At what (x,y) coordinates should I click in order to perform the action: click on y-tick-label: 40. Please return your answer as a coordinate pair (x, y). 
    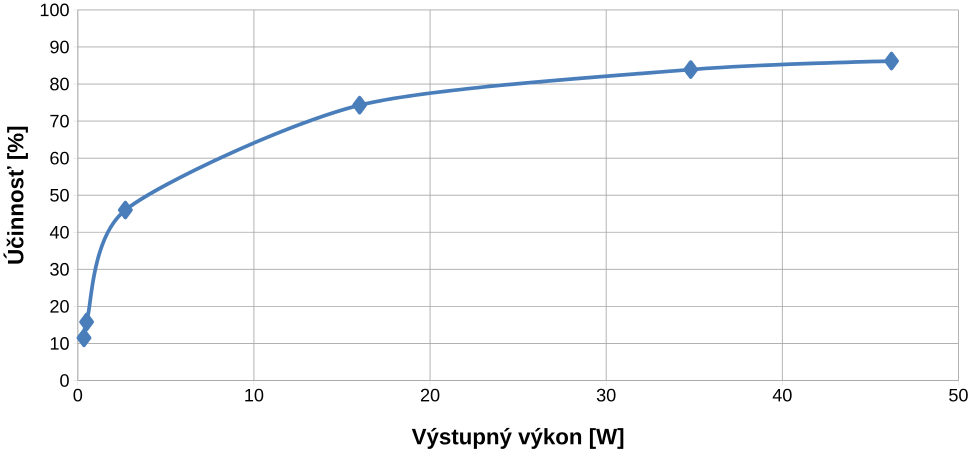
    Looking at the image, I should click on (59, 232).